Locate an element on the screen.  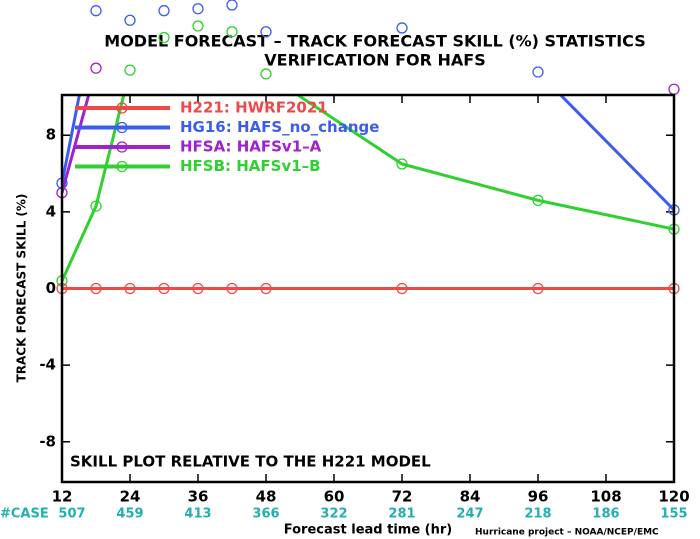
x-tick-label: 36 is located at coordinates (198, 497).